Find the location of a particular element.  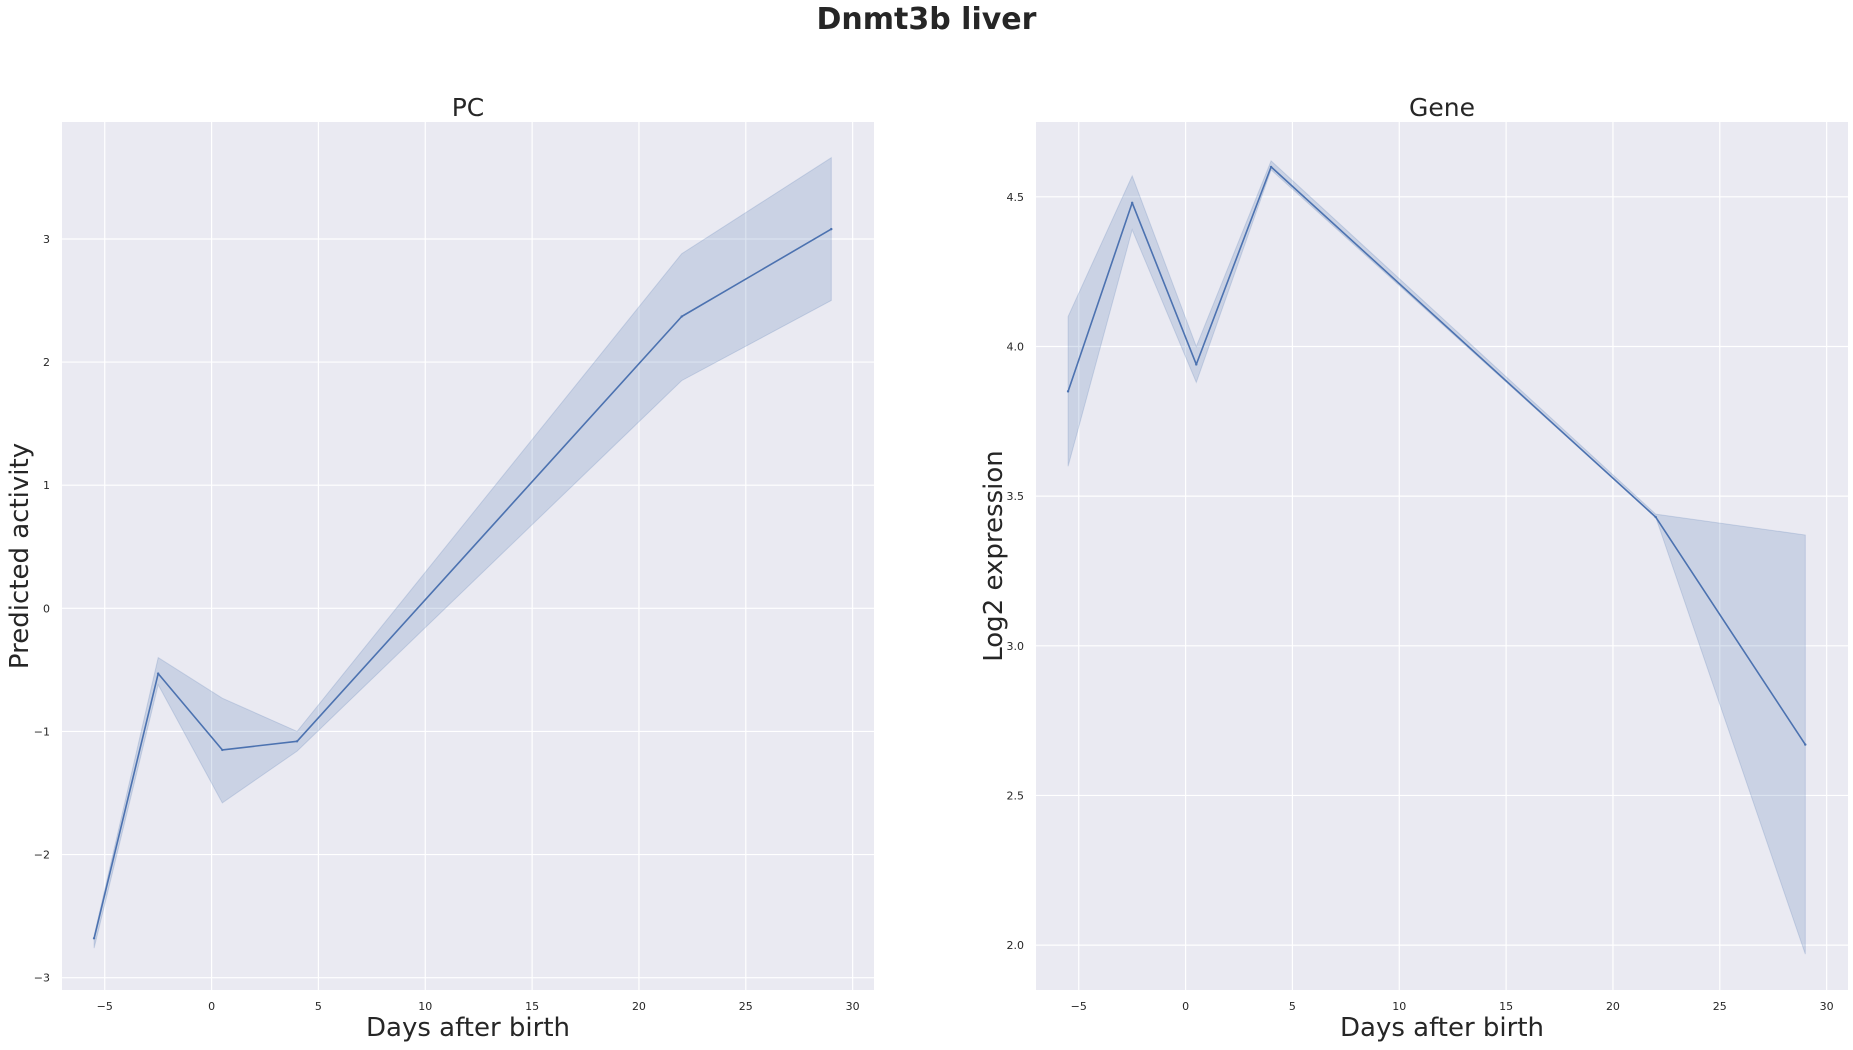

panel-2-x-axis-label: Days after birth is located at coordinates (1442, 1028).